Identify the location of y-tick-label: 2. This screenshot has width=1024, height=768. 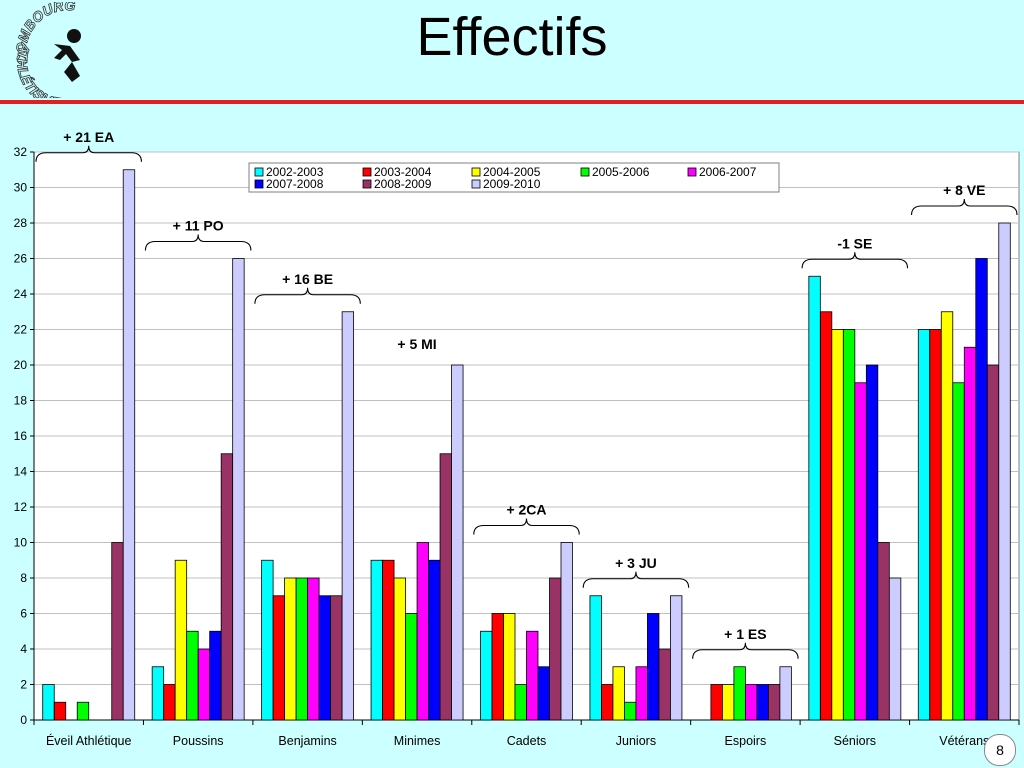
(23, 685).